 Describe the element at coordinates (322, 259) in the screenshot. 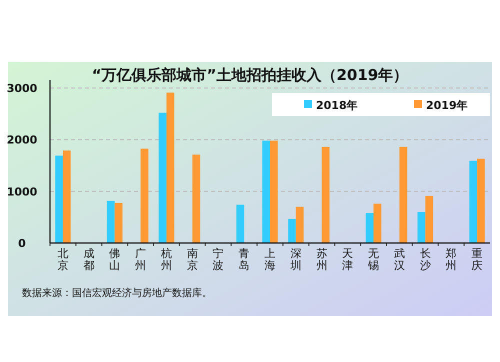

I see `x-tick-label: 苏州` at that location.